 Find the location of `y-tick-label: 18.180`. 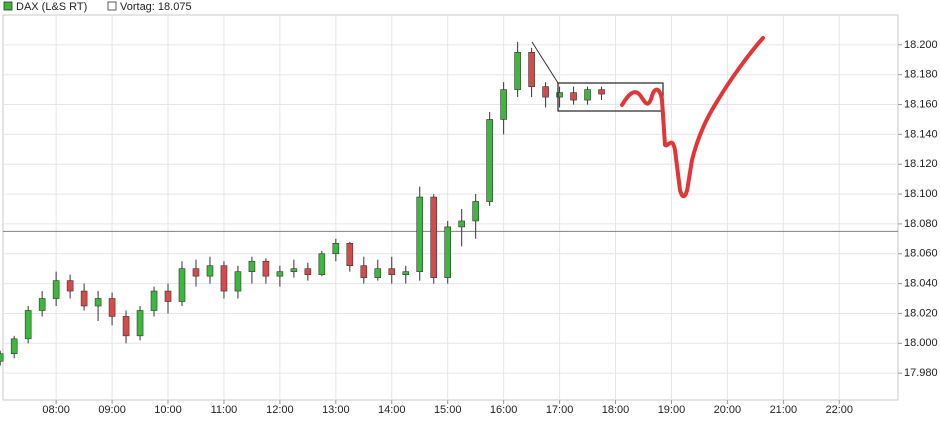

y-tick-label: 18.180 is located at coordinates (921, 75).